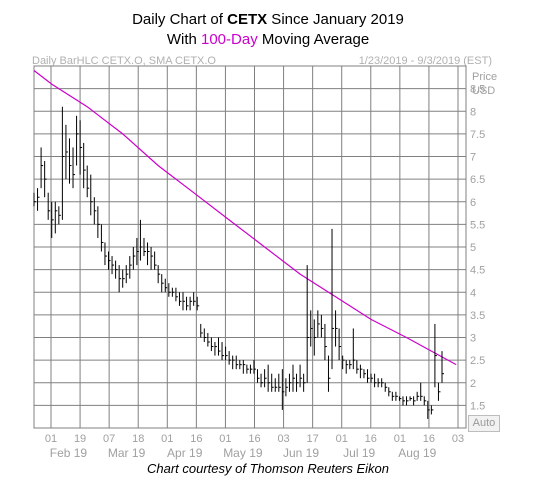 This screenshot has width=536, height=491. I want to click on y-tick-label: 7.5, so click(477, 135).